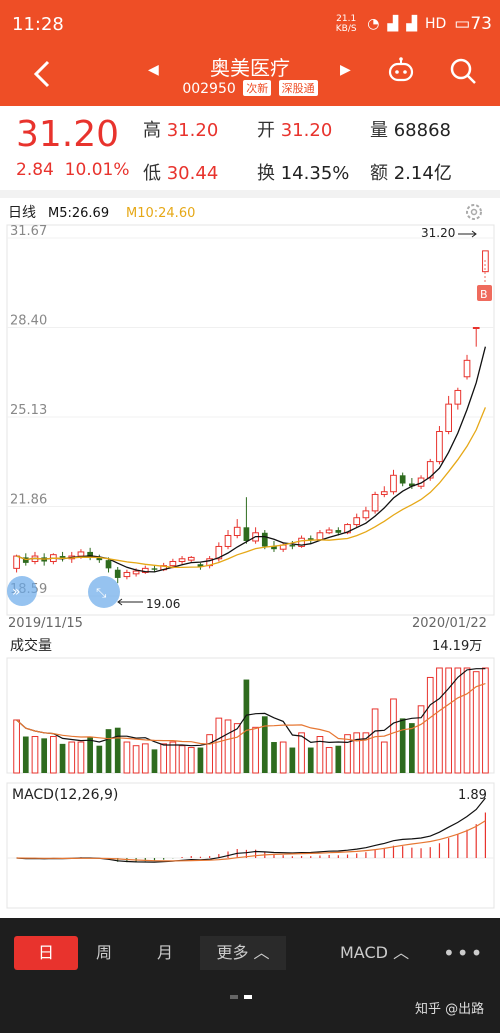  What do you see at coordinates (484, 293) in the screenshot?
I see `buy-marker: B` at bounding box center [484, 293].